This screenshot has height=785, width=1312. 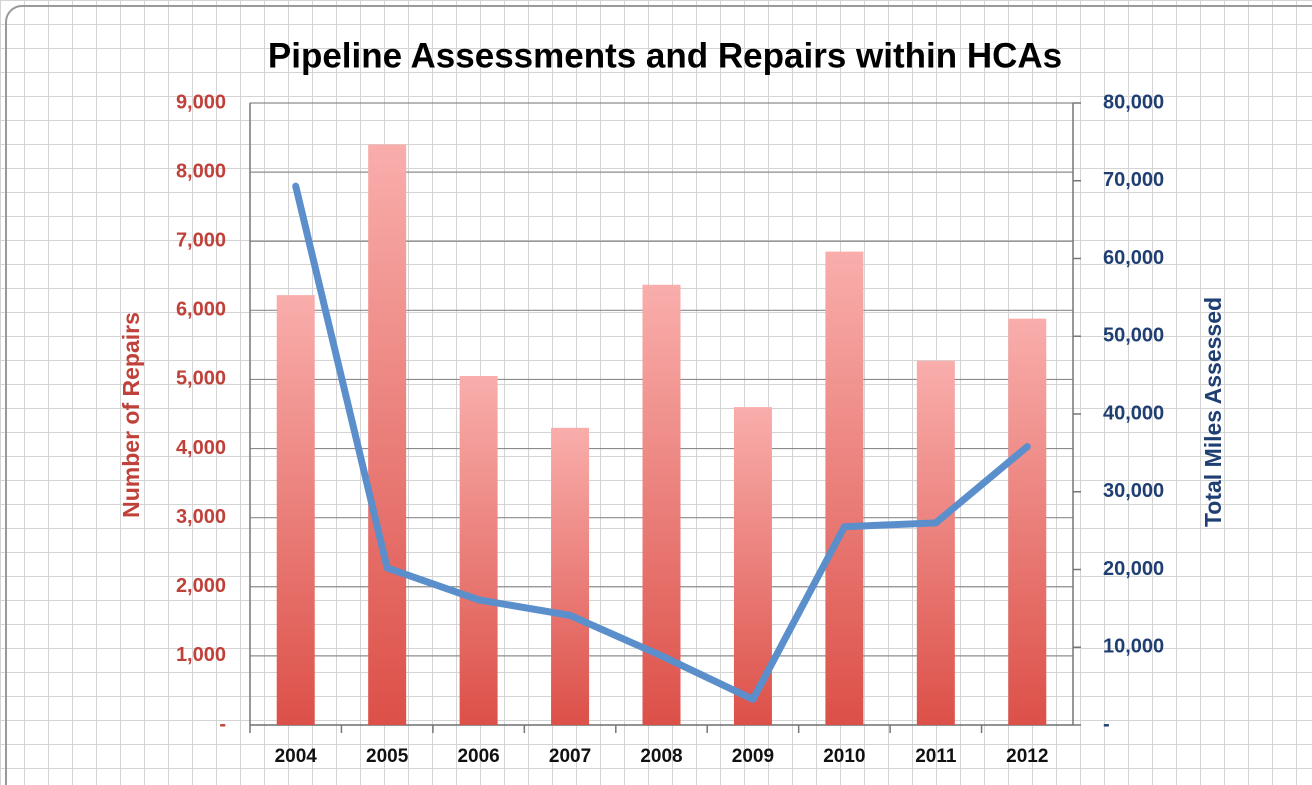 What do you see at coordinates (753, 756) in the screenshot?
I see `x-tick-label: 2009` at bounding box center [753, 756].